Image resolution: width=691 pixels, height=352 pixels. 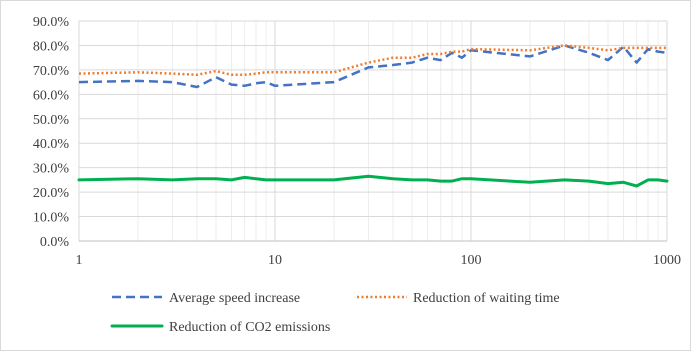 What do you see at coordinates (275, 260) in the screenshot?
I see `x-tick-label: 10` at bounding box center [275, 260].